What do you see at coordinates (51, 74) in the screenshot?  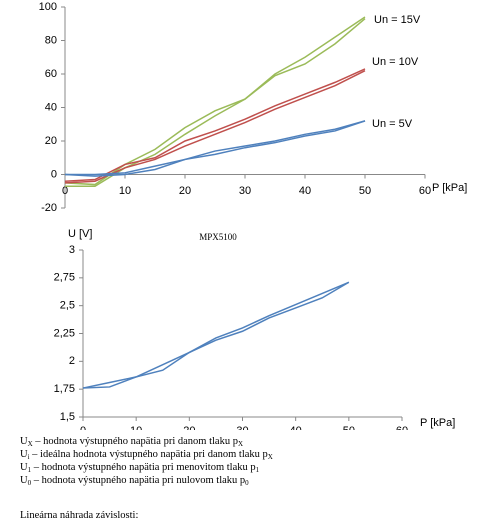 I see `y-tick-label: 60` at bounding box center [51, 74].